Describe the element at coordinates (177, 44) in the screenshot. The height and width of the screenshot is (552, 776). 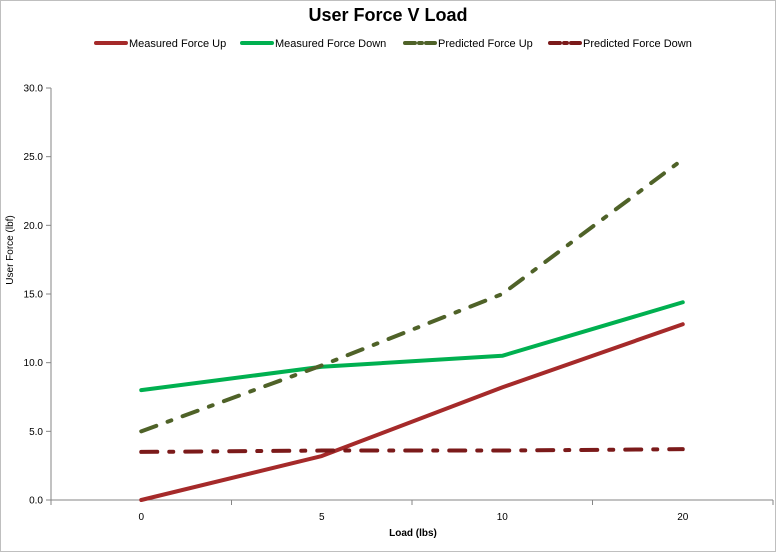
I see `legend-label: Measured Force Up` at that location.